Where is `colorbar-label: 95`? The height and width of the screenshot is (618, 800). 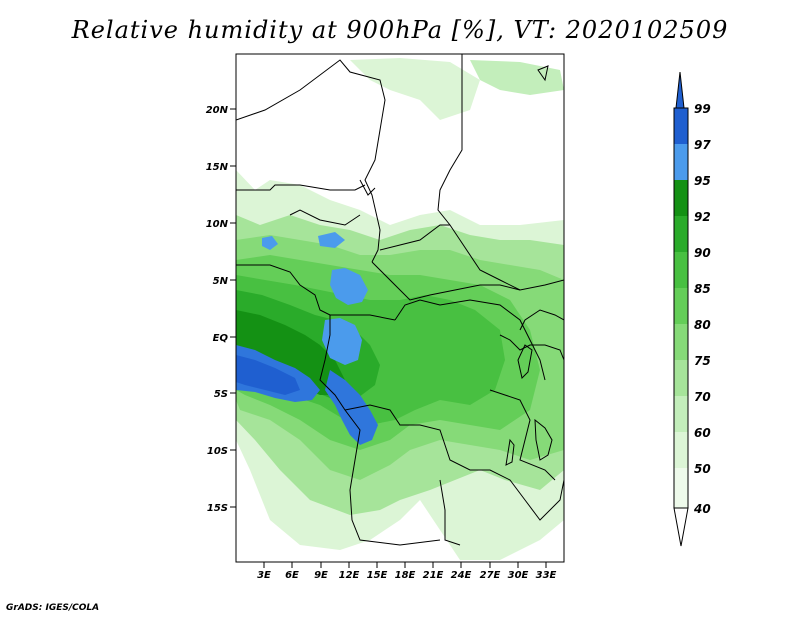 colorbar-label: 95 is located at coordinates (702, 181).